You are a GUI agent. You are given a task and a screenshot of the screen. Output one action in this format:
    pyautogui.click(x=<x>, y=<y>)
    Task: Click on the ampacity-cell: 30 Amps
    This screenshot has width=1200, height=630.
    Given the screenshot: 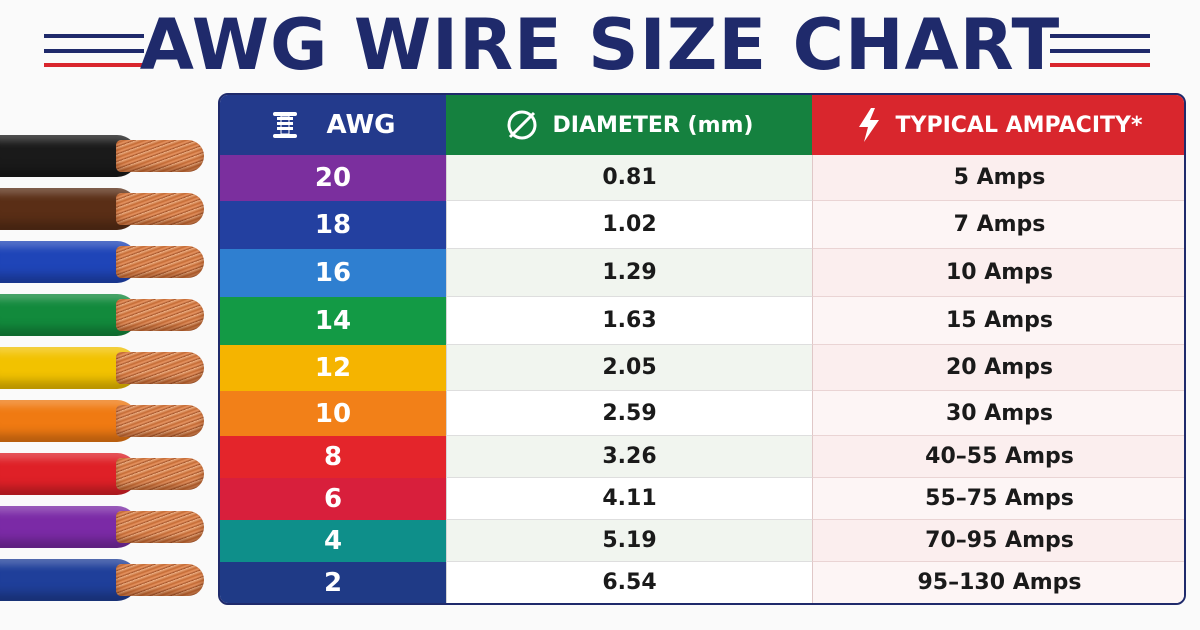 What is the action you would take?
    pyautogui.click(x=998, y=413)
    